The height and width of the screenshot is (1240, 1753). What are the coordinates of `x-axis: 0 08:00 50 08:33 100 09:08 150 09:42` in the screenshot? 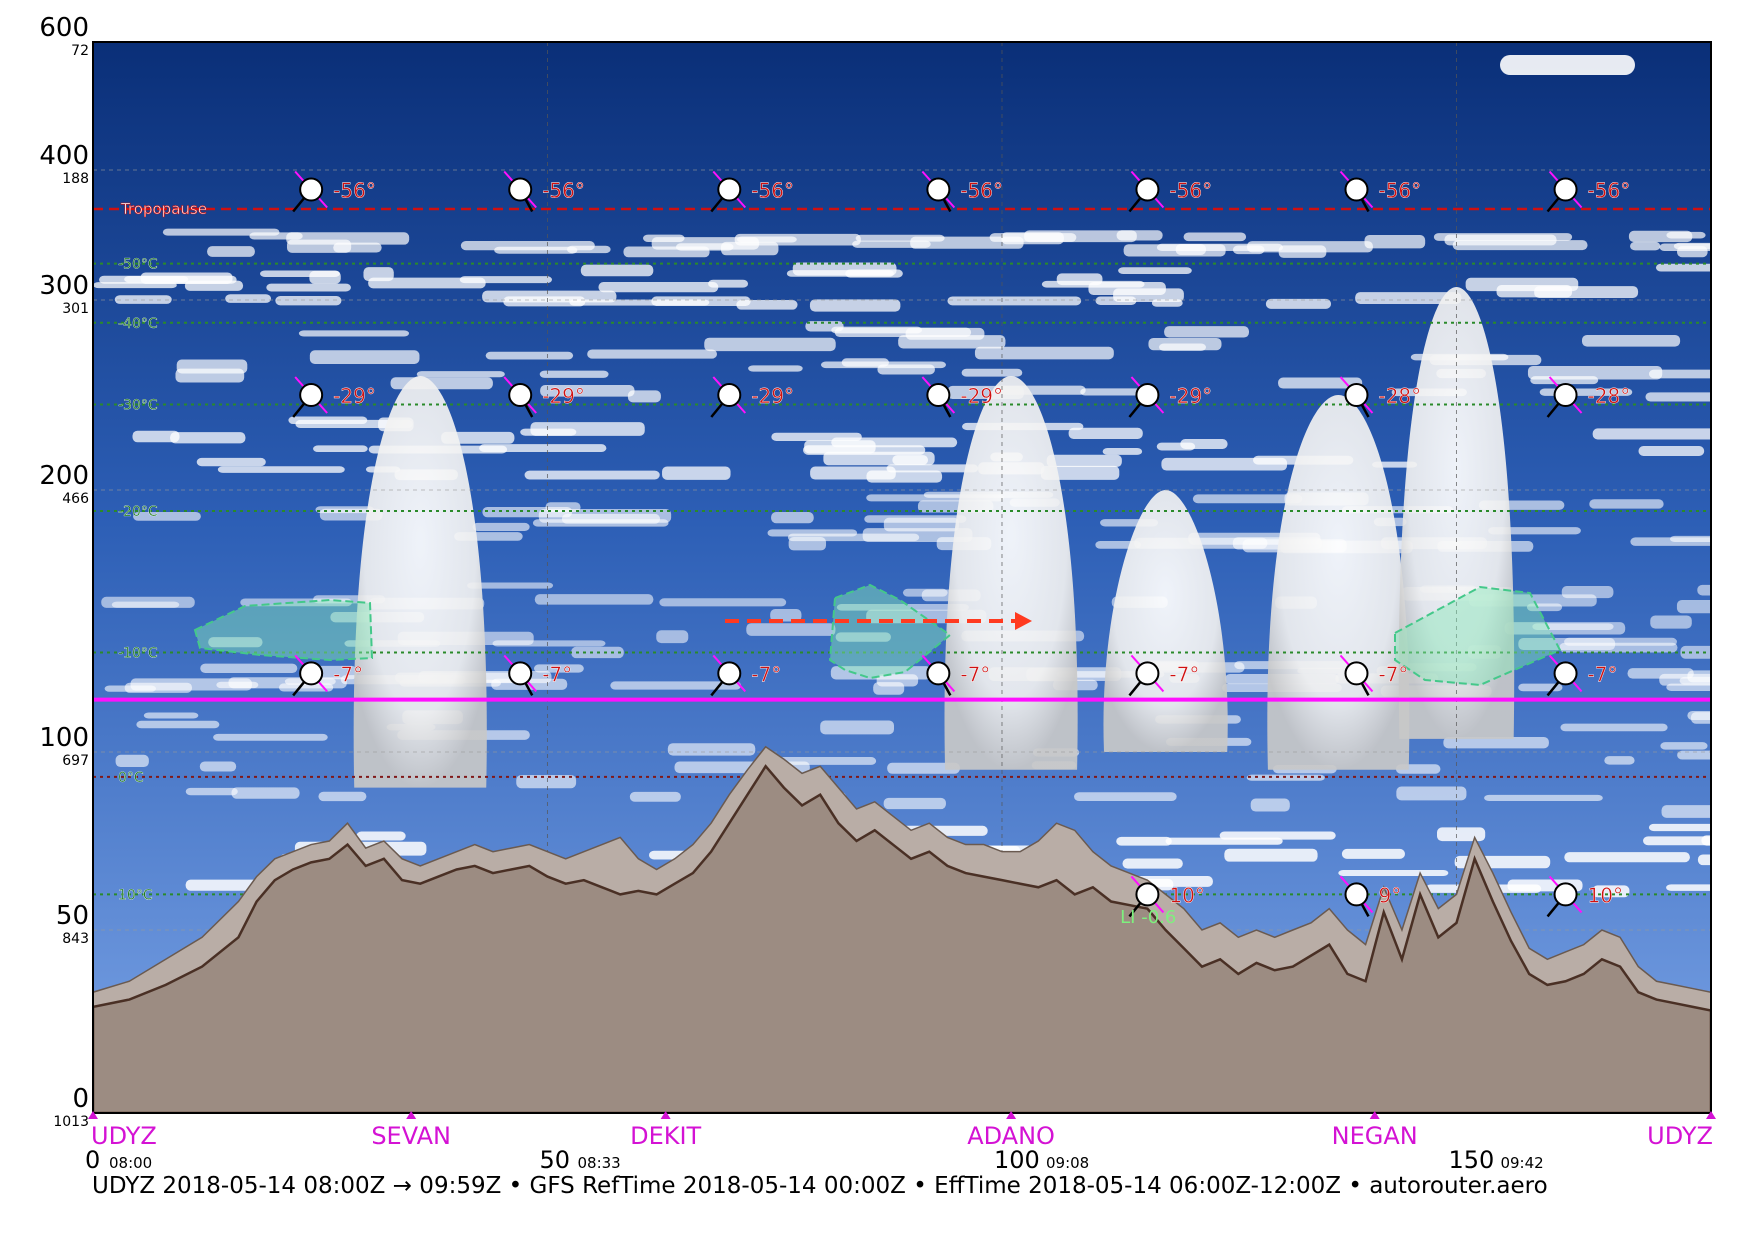 It's located at (814, 1158).